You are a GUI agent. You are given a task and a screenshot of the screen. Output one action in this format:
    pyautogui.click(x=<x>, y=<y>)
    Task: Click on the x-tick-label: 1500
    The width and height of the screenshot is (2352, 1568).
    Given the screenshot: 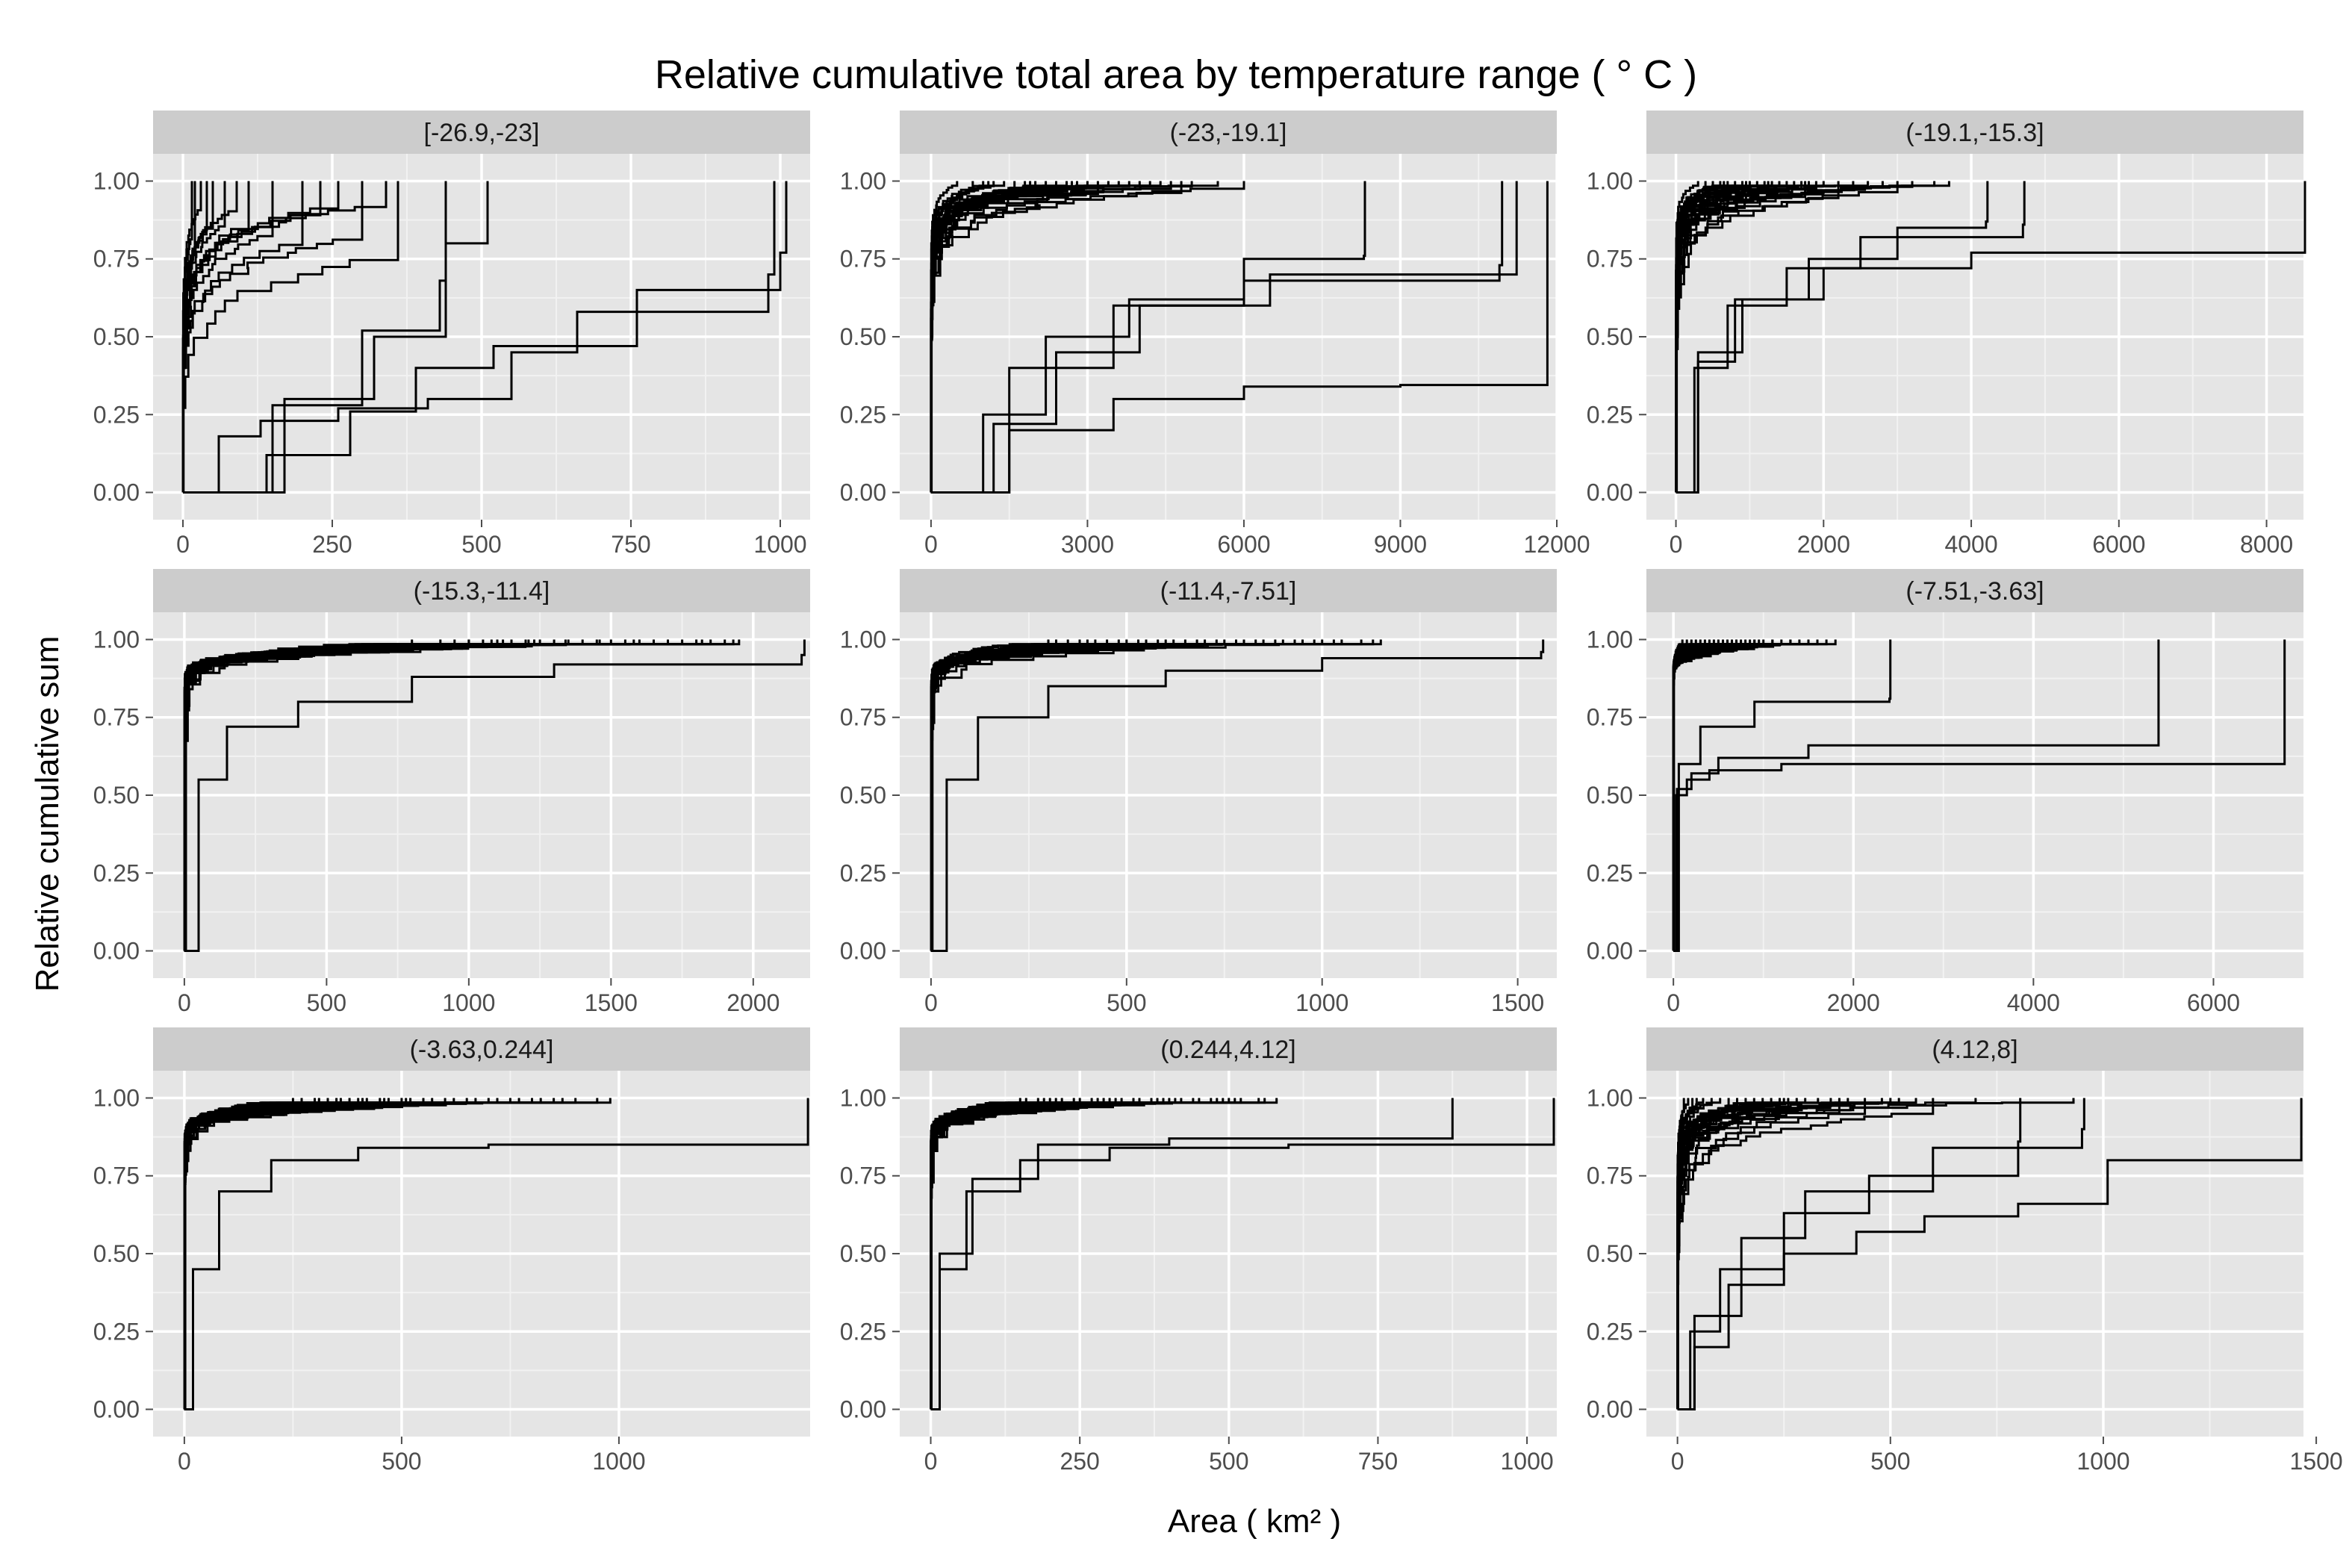 What is the action you would take?
    pyautogui.click(x=2316, y=1461)
    